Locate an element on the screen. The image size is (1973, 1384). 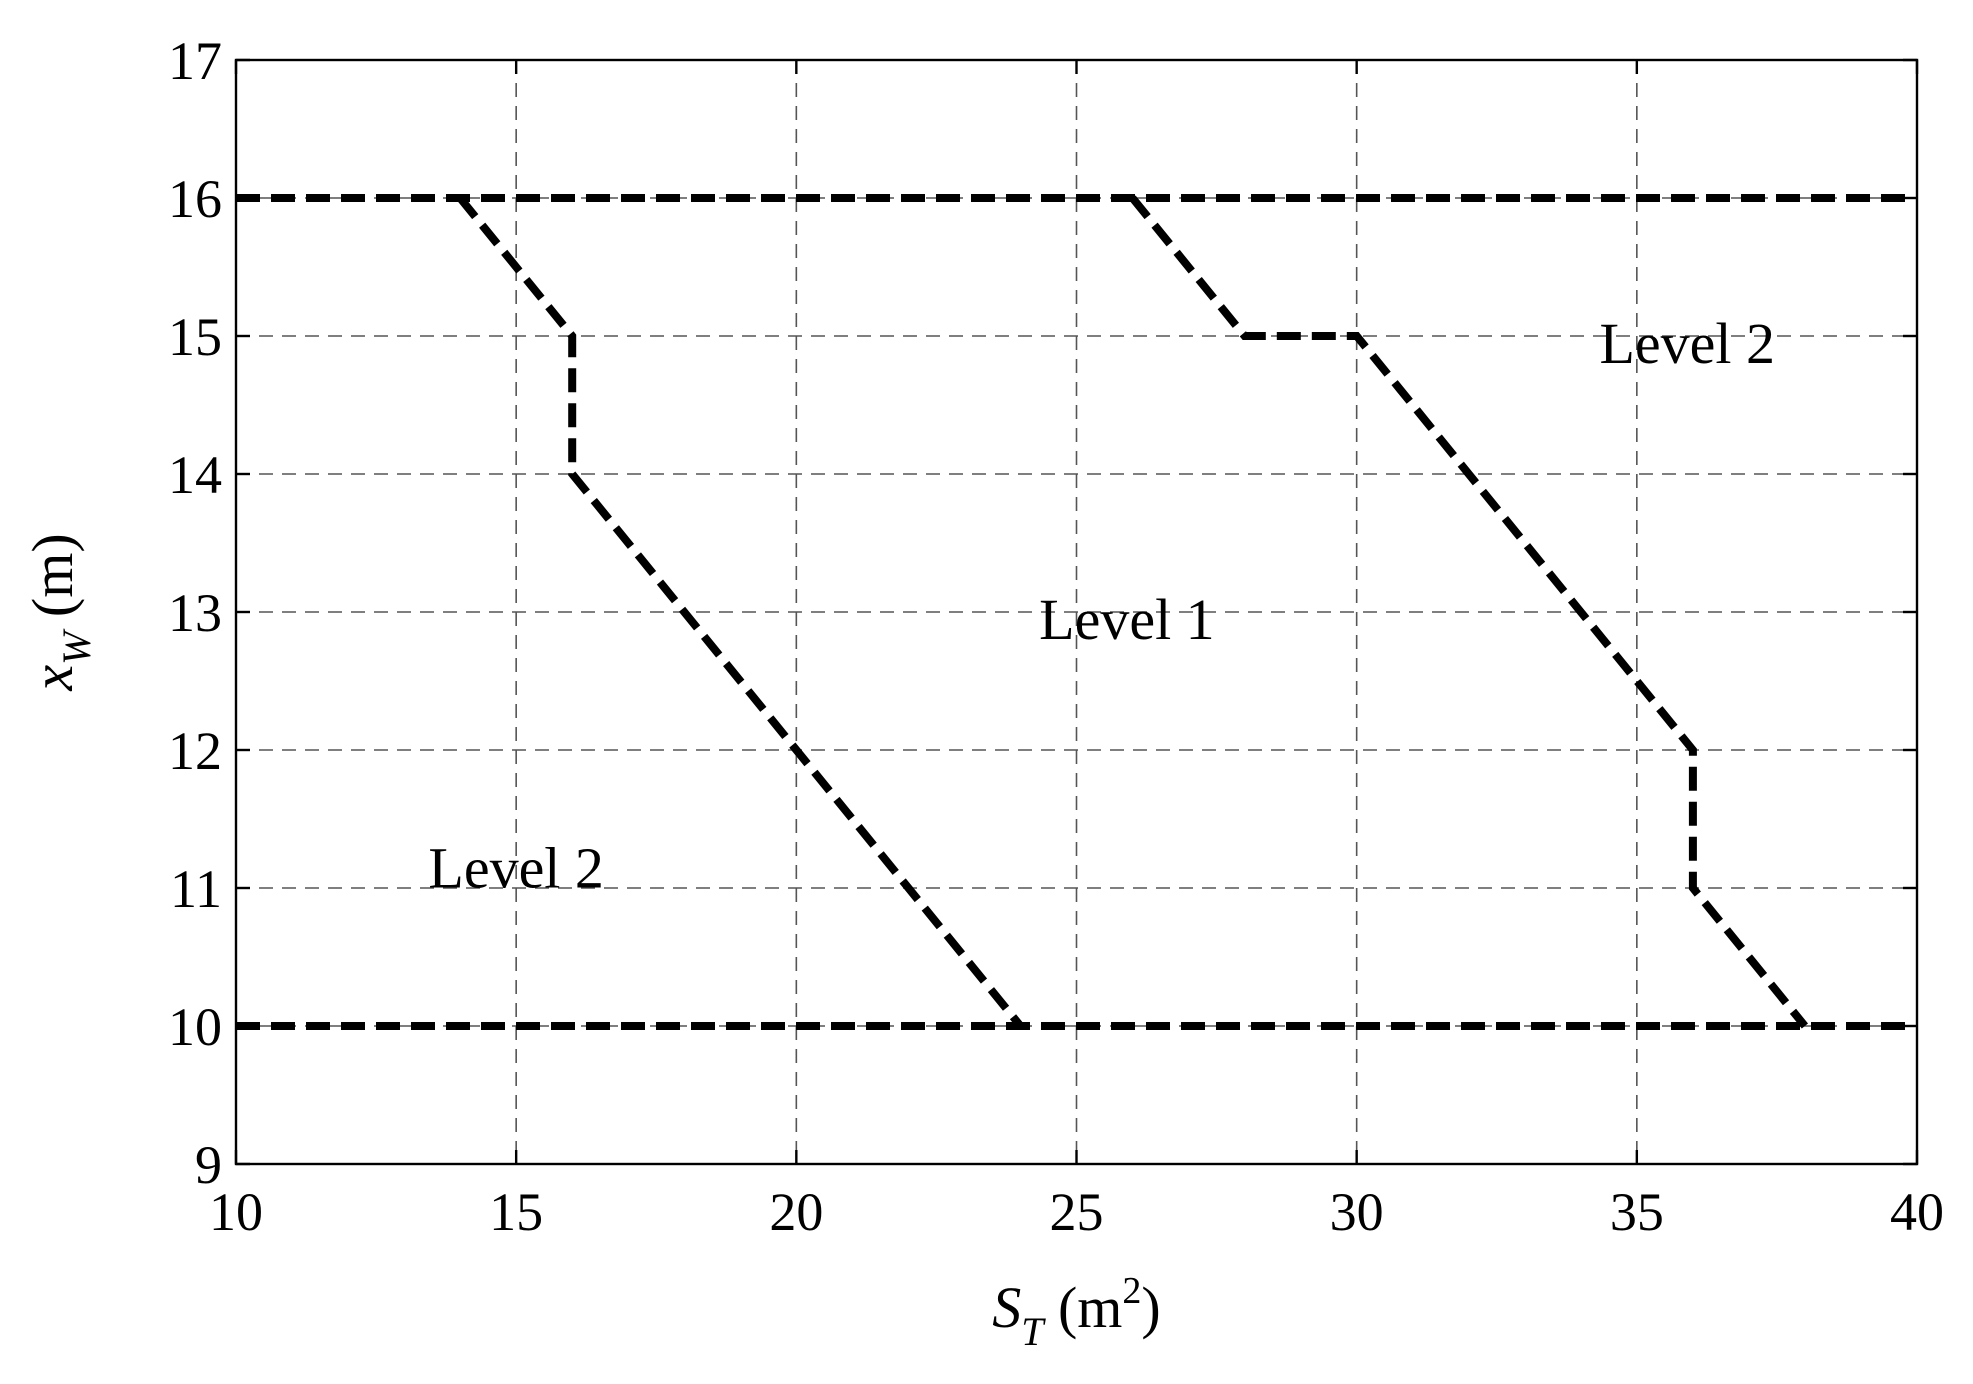
x-tick-label: 20 is located at coordinates (796, 1212).